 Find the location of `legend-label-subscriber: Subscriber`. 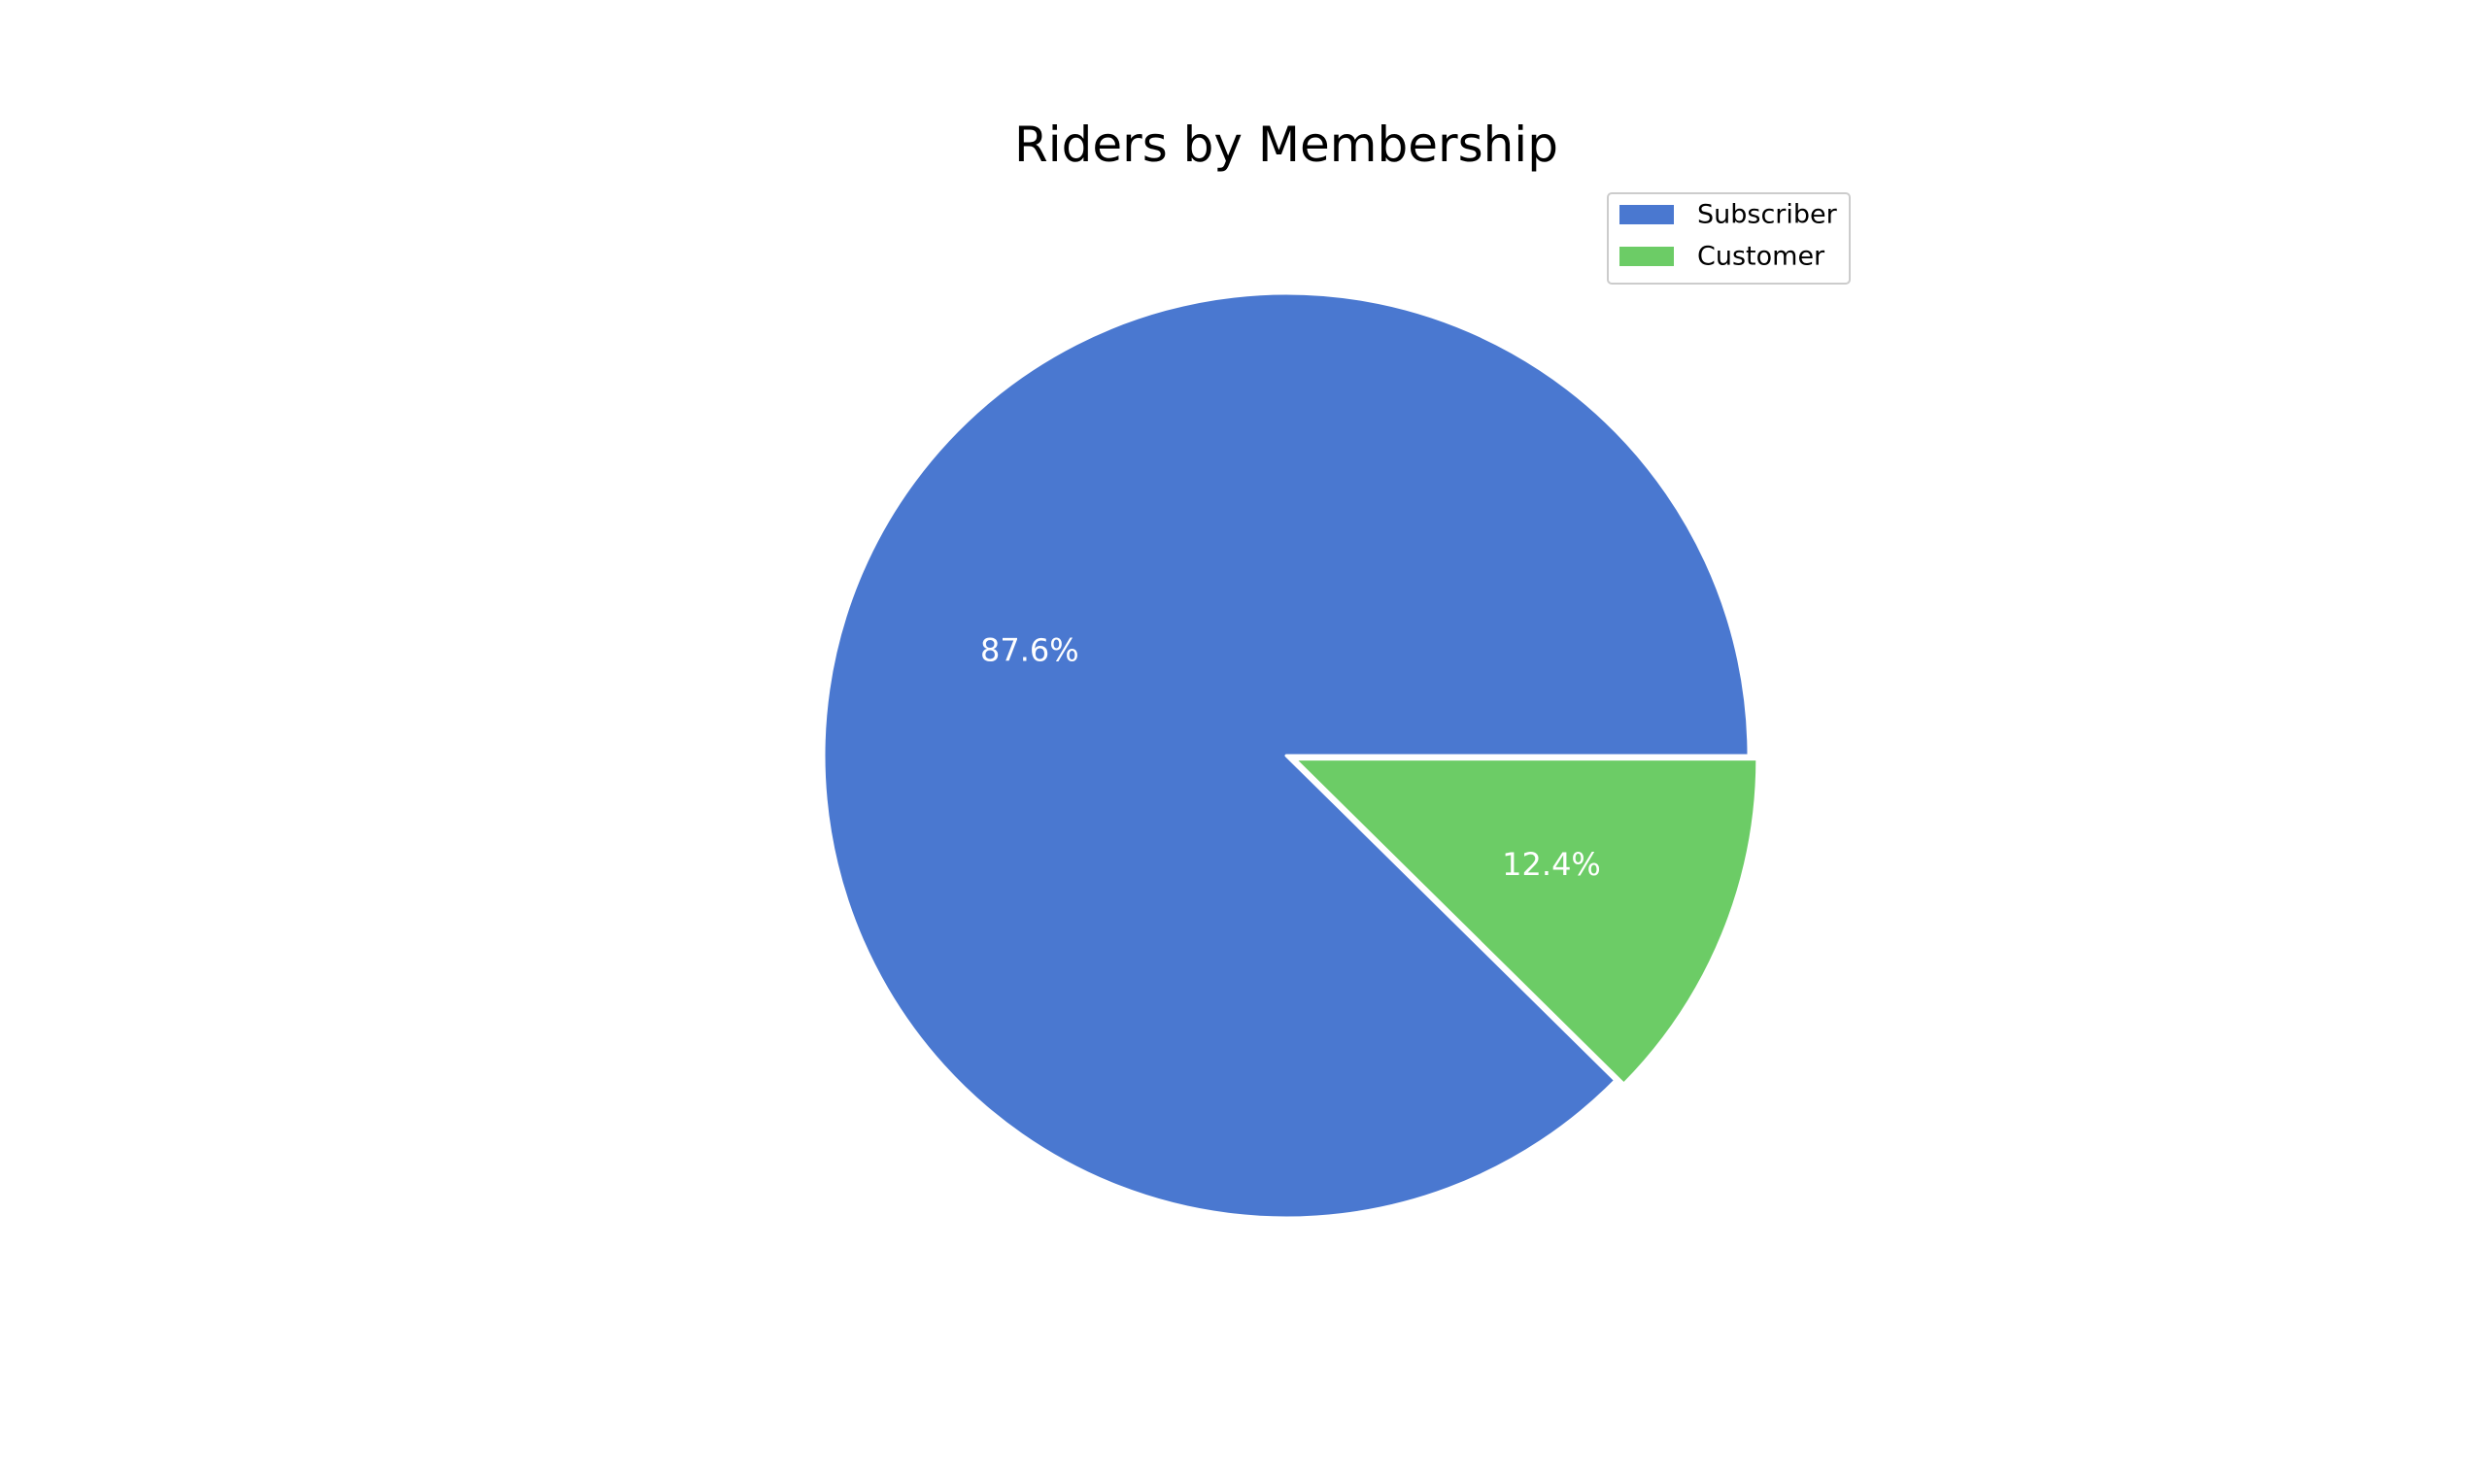

legend-label-subscriber: Subscriber is located at coordinates (1767, 215).